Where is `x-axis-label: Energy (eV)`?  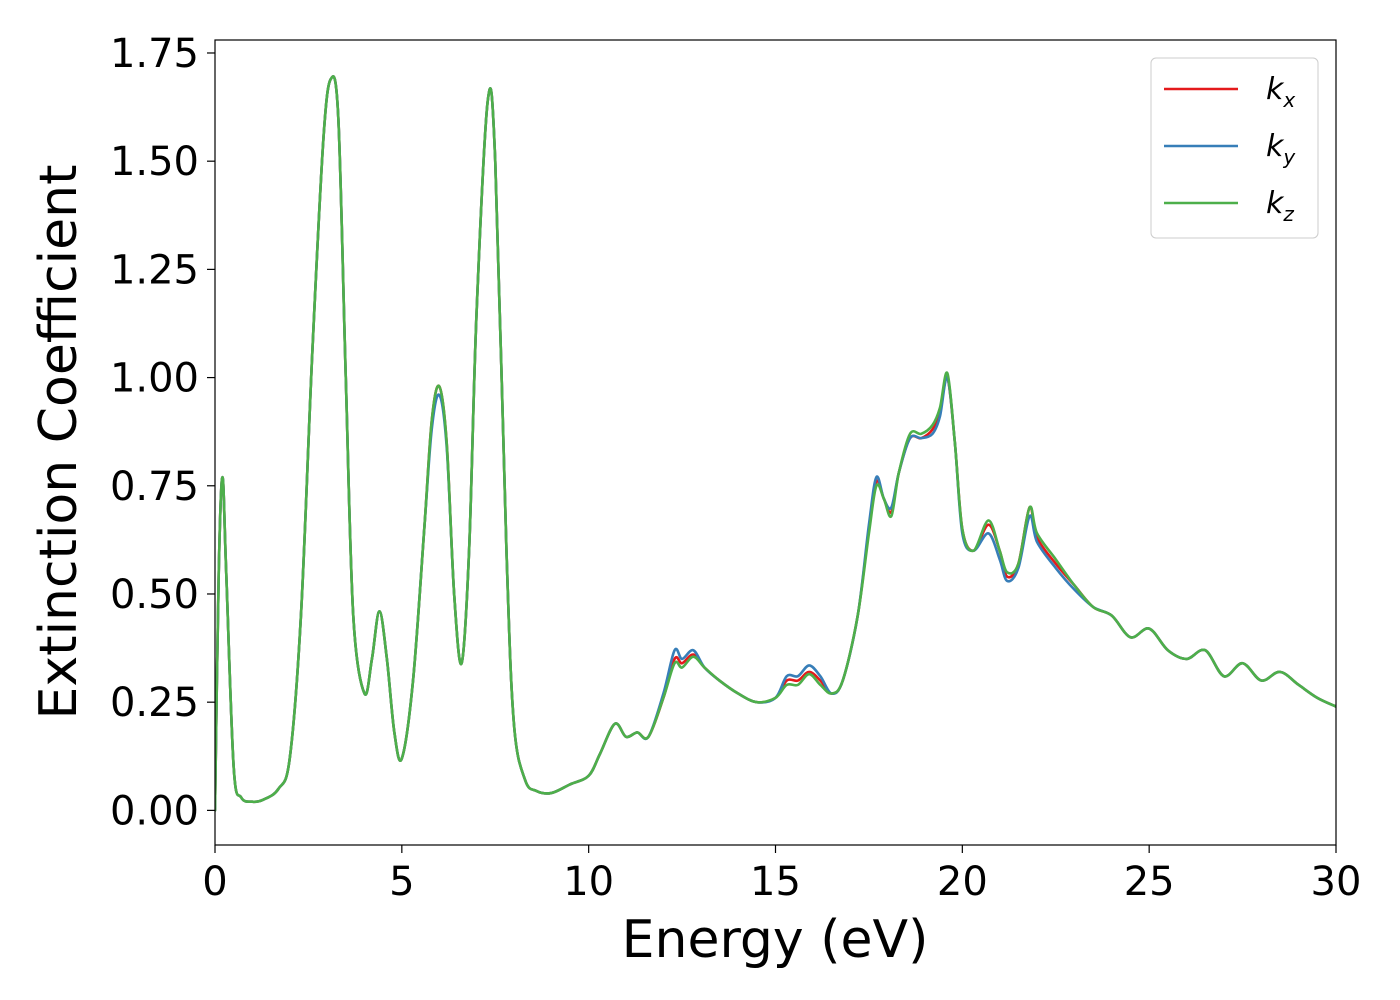
x-axis-label: Energy (eV) is located at coordinates (775, 940).